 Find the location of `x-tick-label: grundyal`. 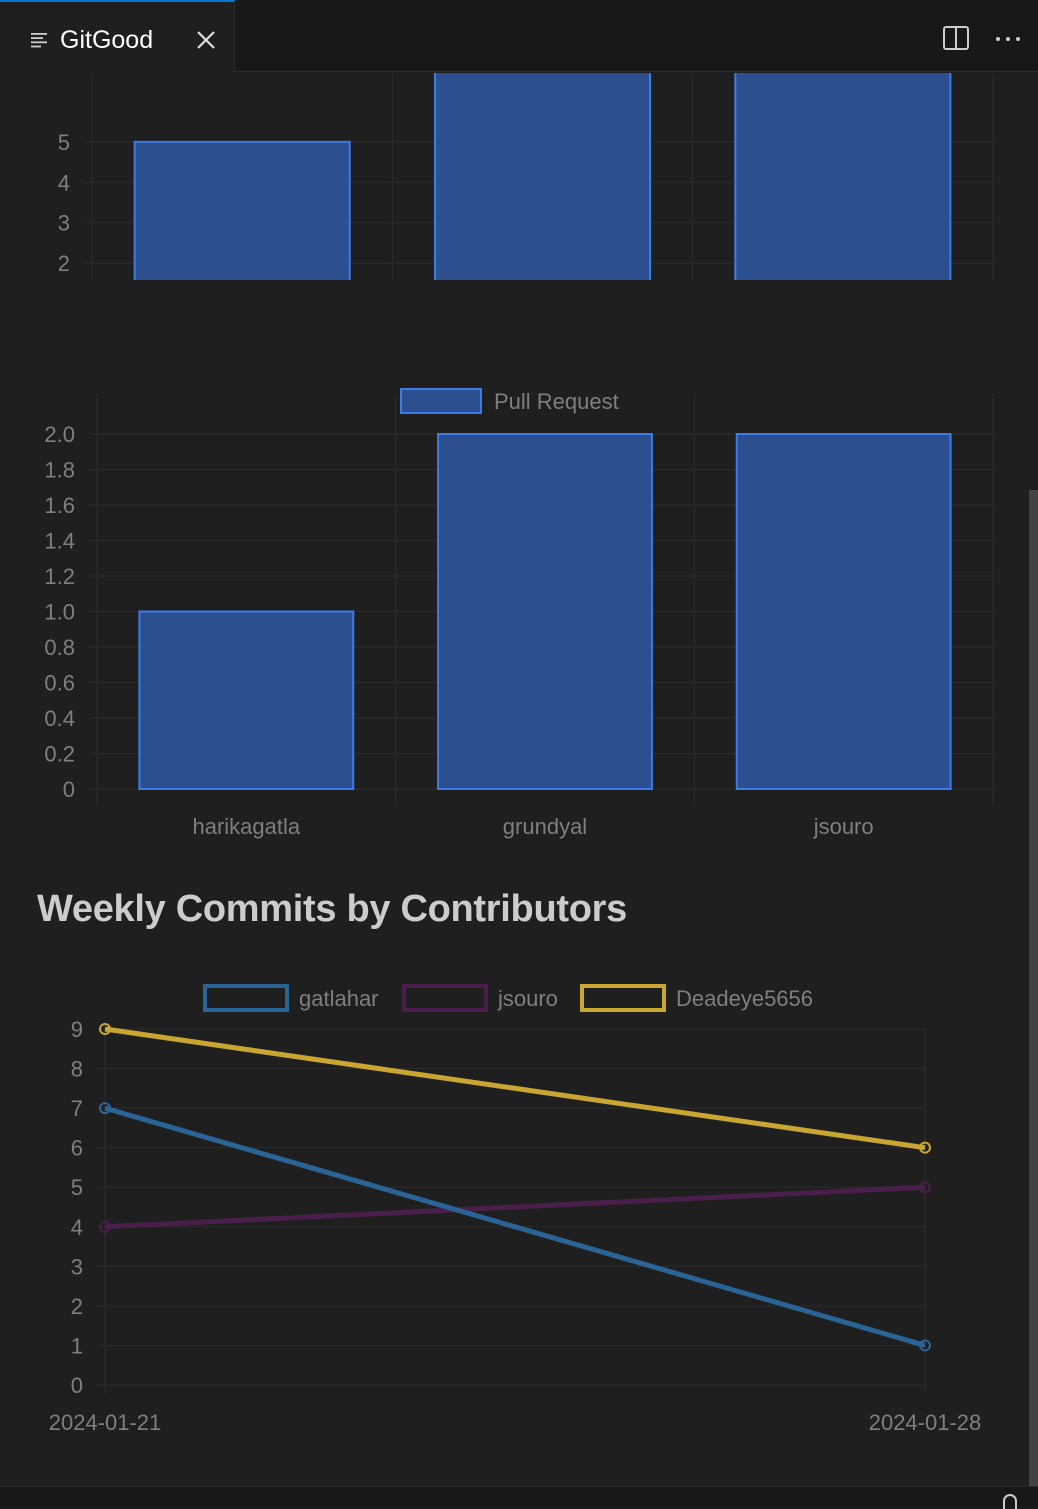

x-tick-label: grundyal is located at coordinates (545, 826).